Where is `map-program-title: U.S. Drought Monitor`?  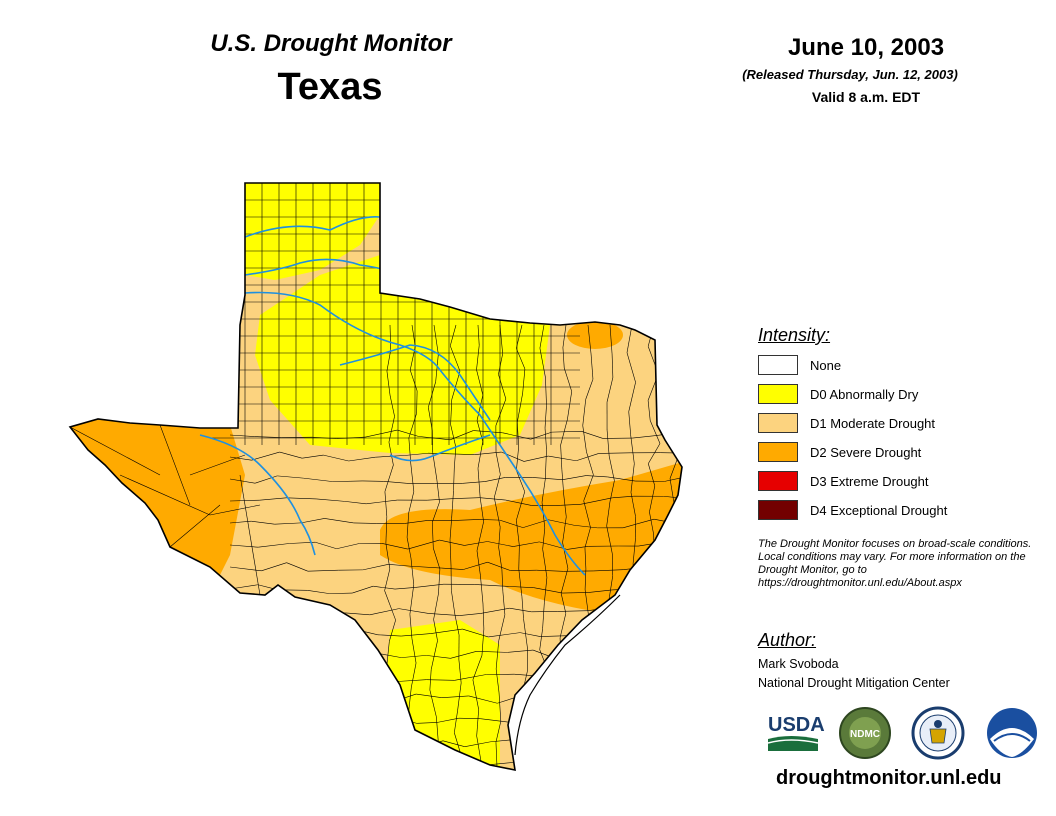 map-program-title: U.S. Drought Monitor is located at coordinates (331, 43).